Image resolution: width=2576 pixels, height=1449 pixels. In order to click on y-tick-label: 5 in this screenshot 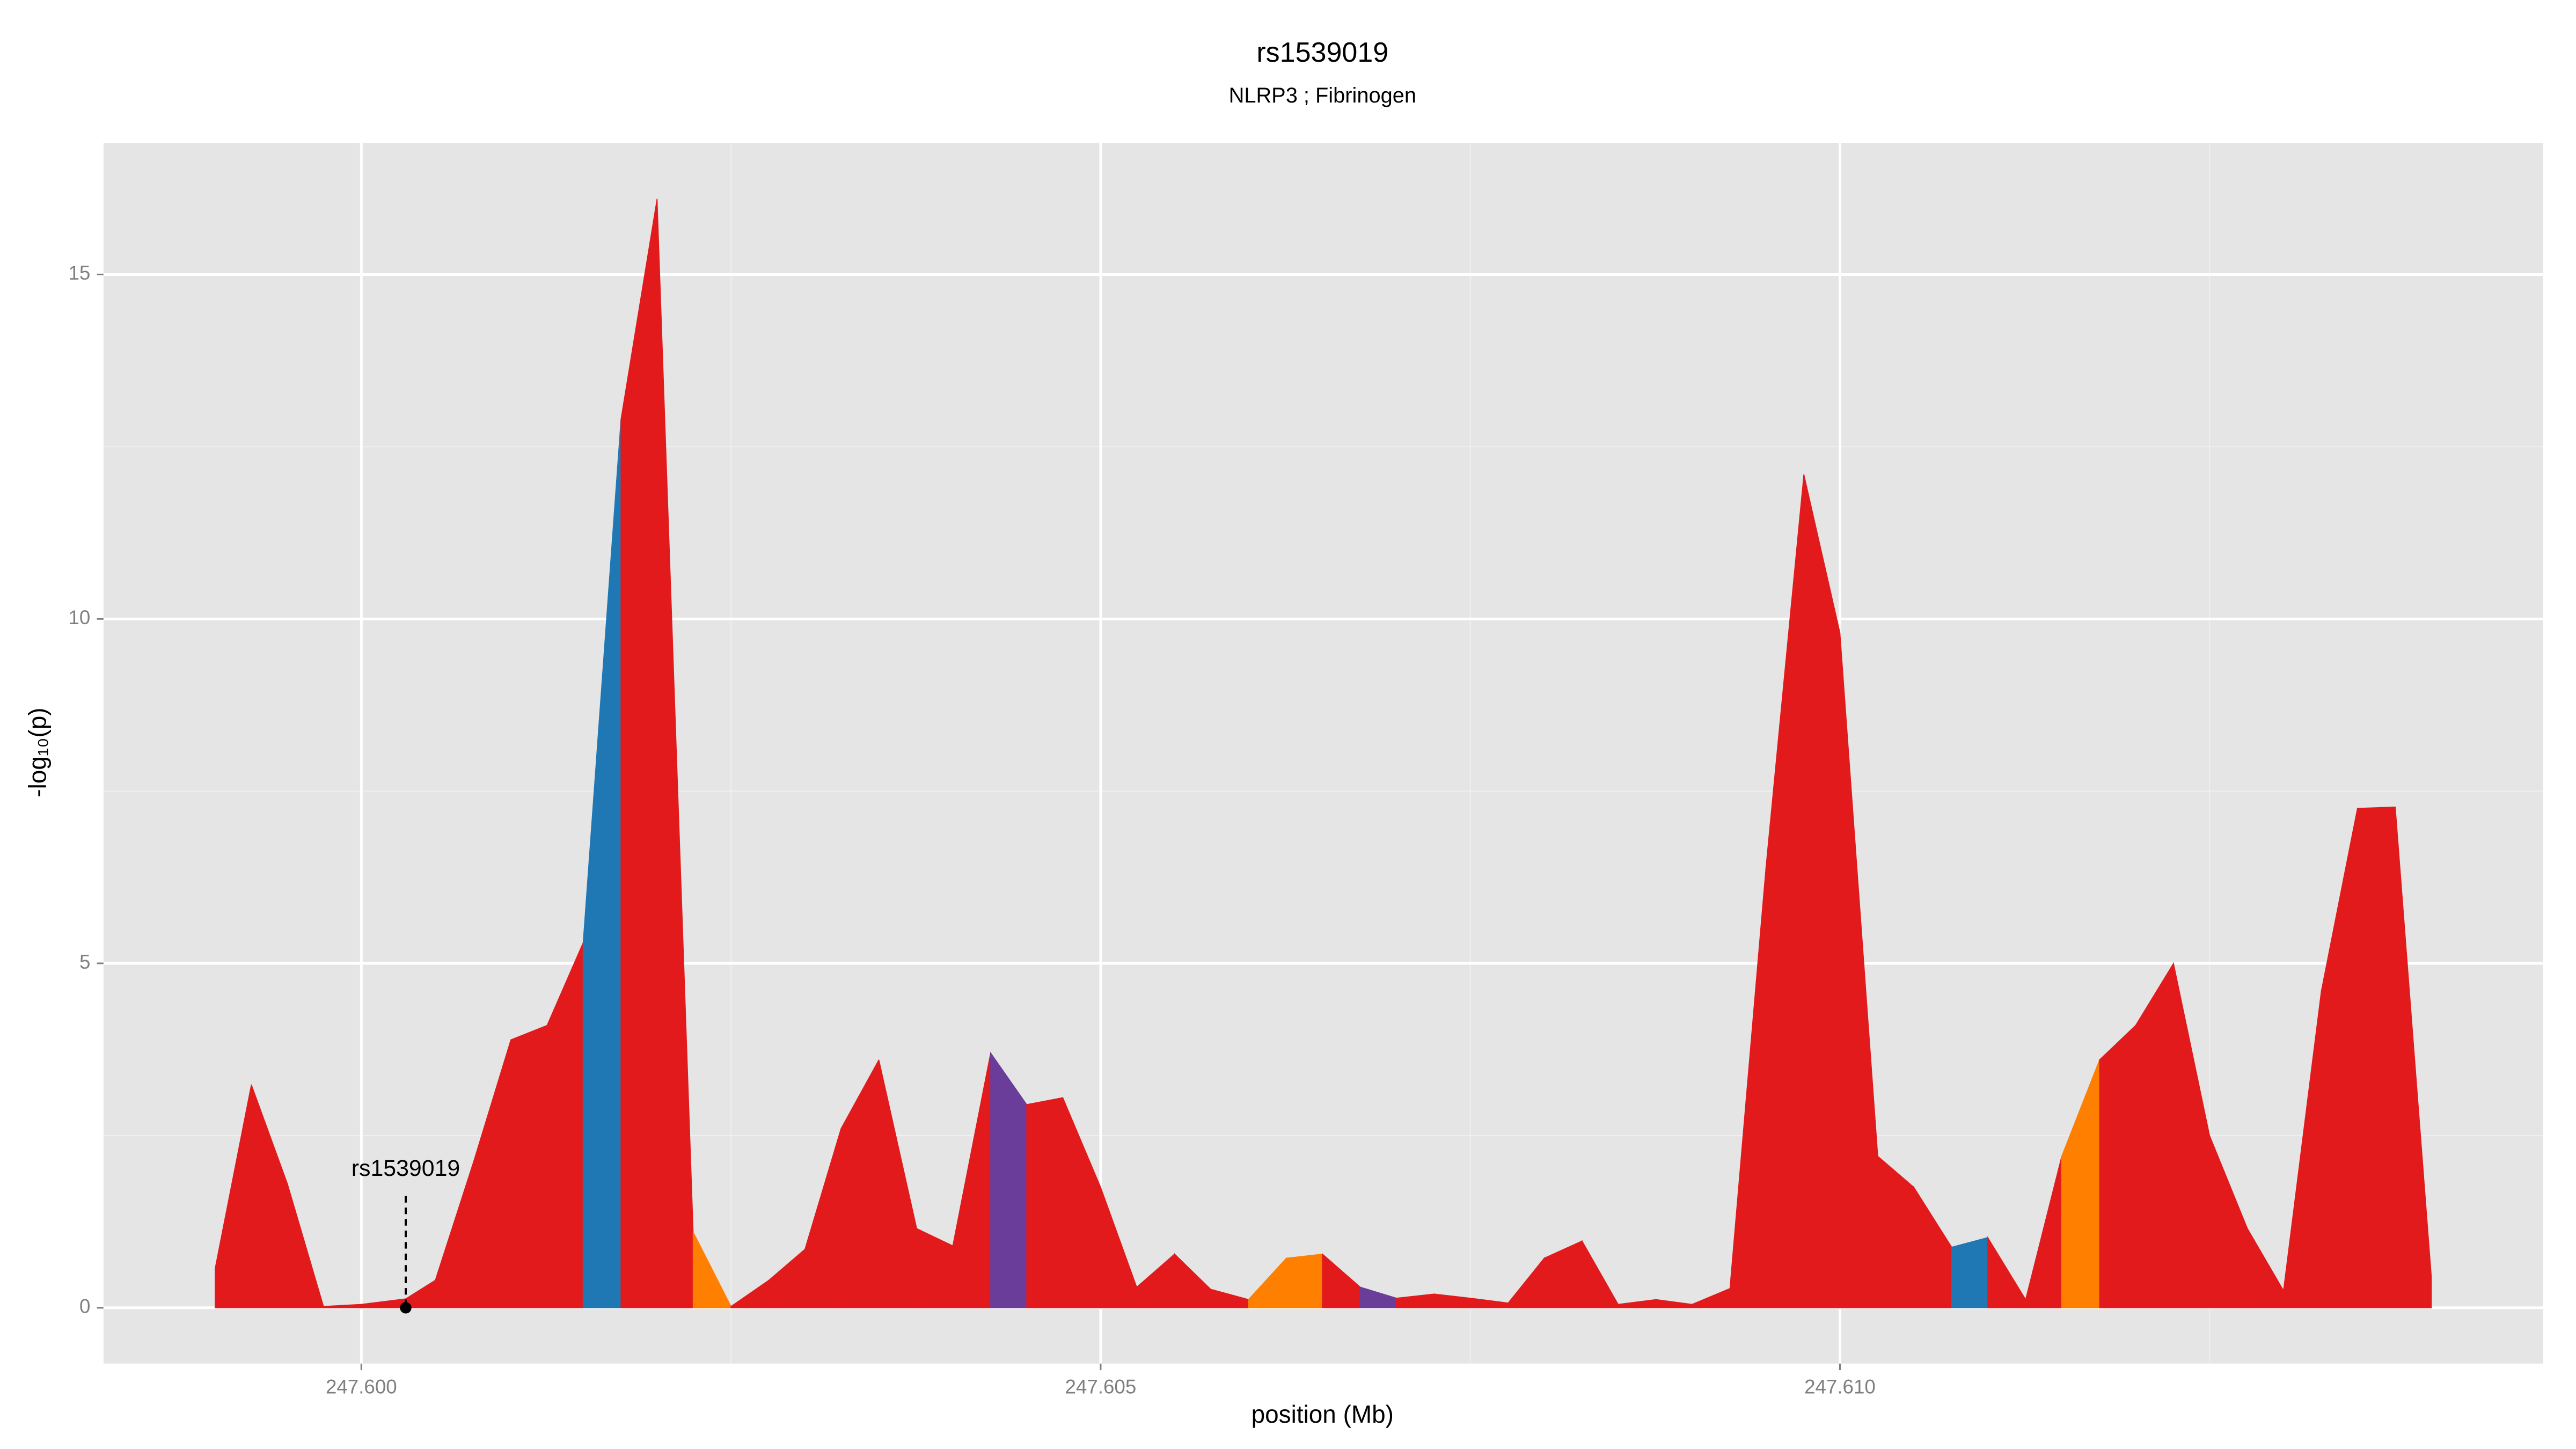, I will do `click(84, 962)`.